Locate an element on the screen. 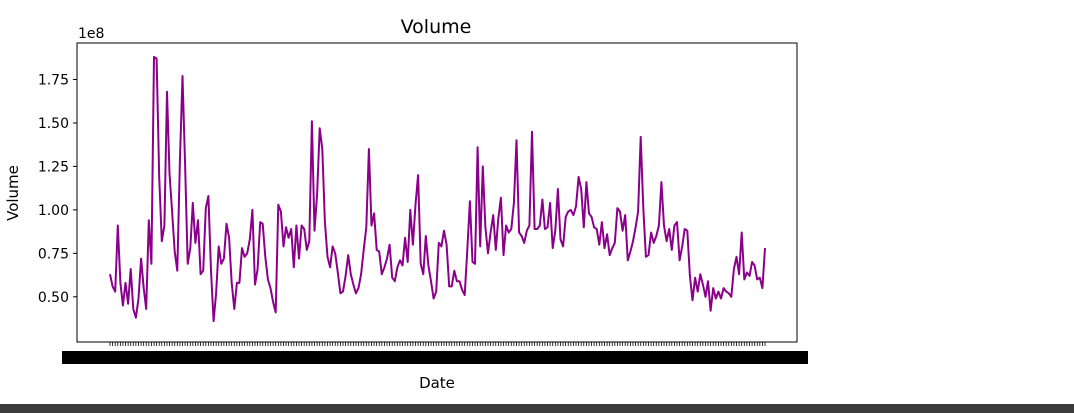 This screenshot has height=413, width=1074. y-offset-label: 1e8 is located at coordinates (91, 34).